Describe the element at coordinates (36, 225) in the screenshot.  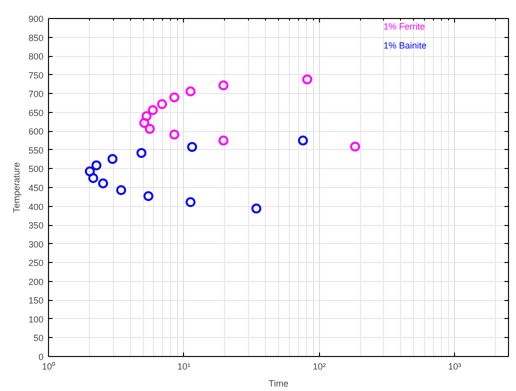
I see `y-tick-label: 350` at that location.